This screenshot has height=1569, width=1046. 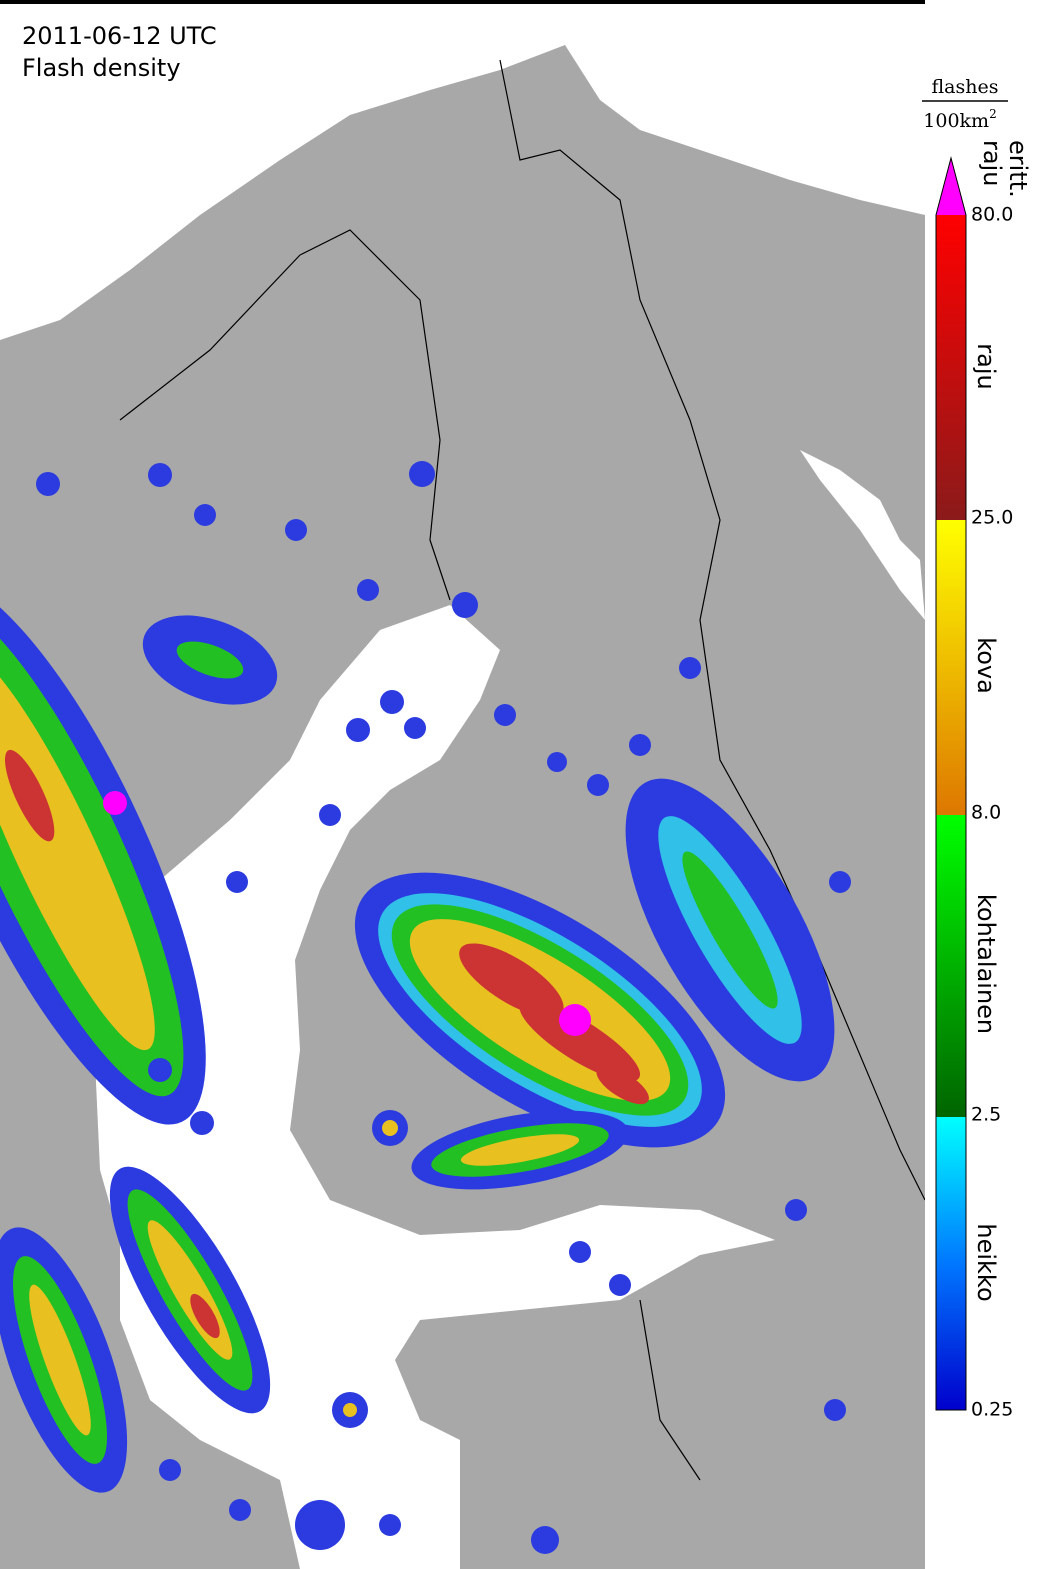 I want to click on class-label: kova, so click(x=986, y=665).